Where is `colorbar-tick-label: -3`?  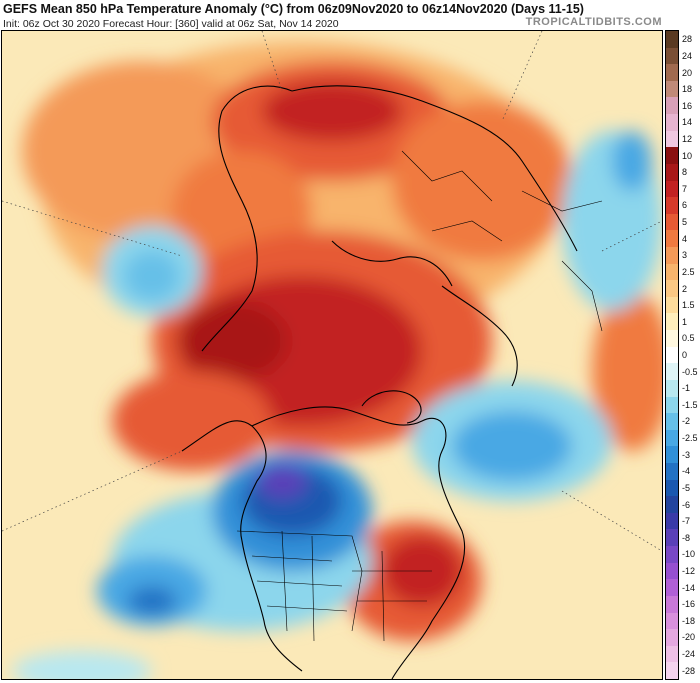
colorbar-tick-label: -3 is located at coordinates (686, 454).